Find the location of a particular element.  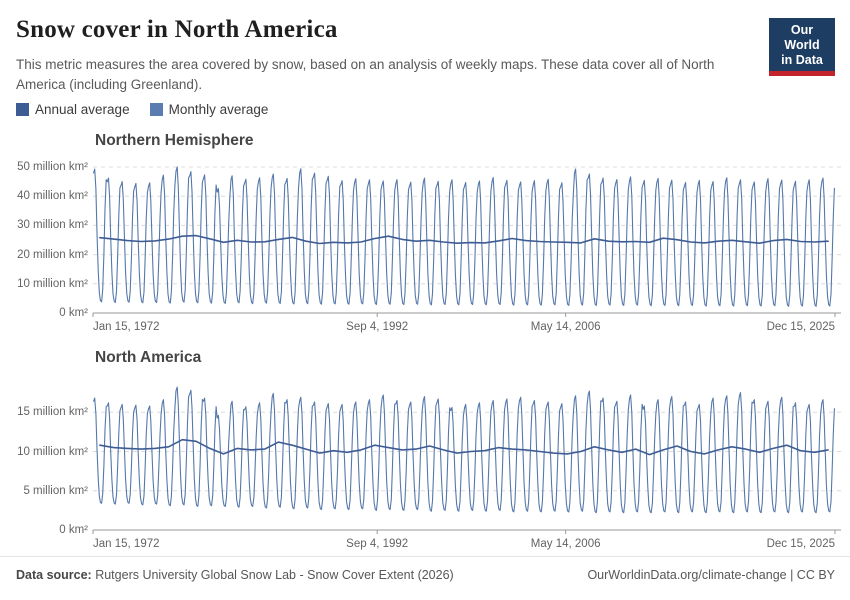

panel-title-north-america: North America is located at coordinates (148, 357).